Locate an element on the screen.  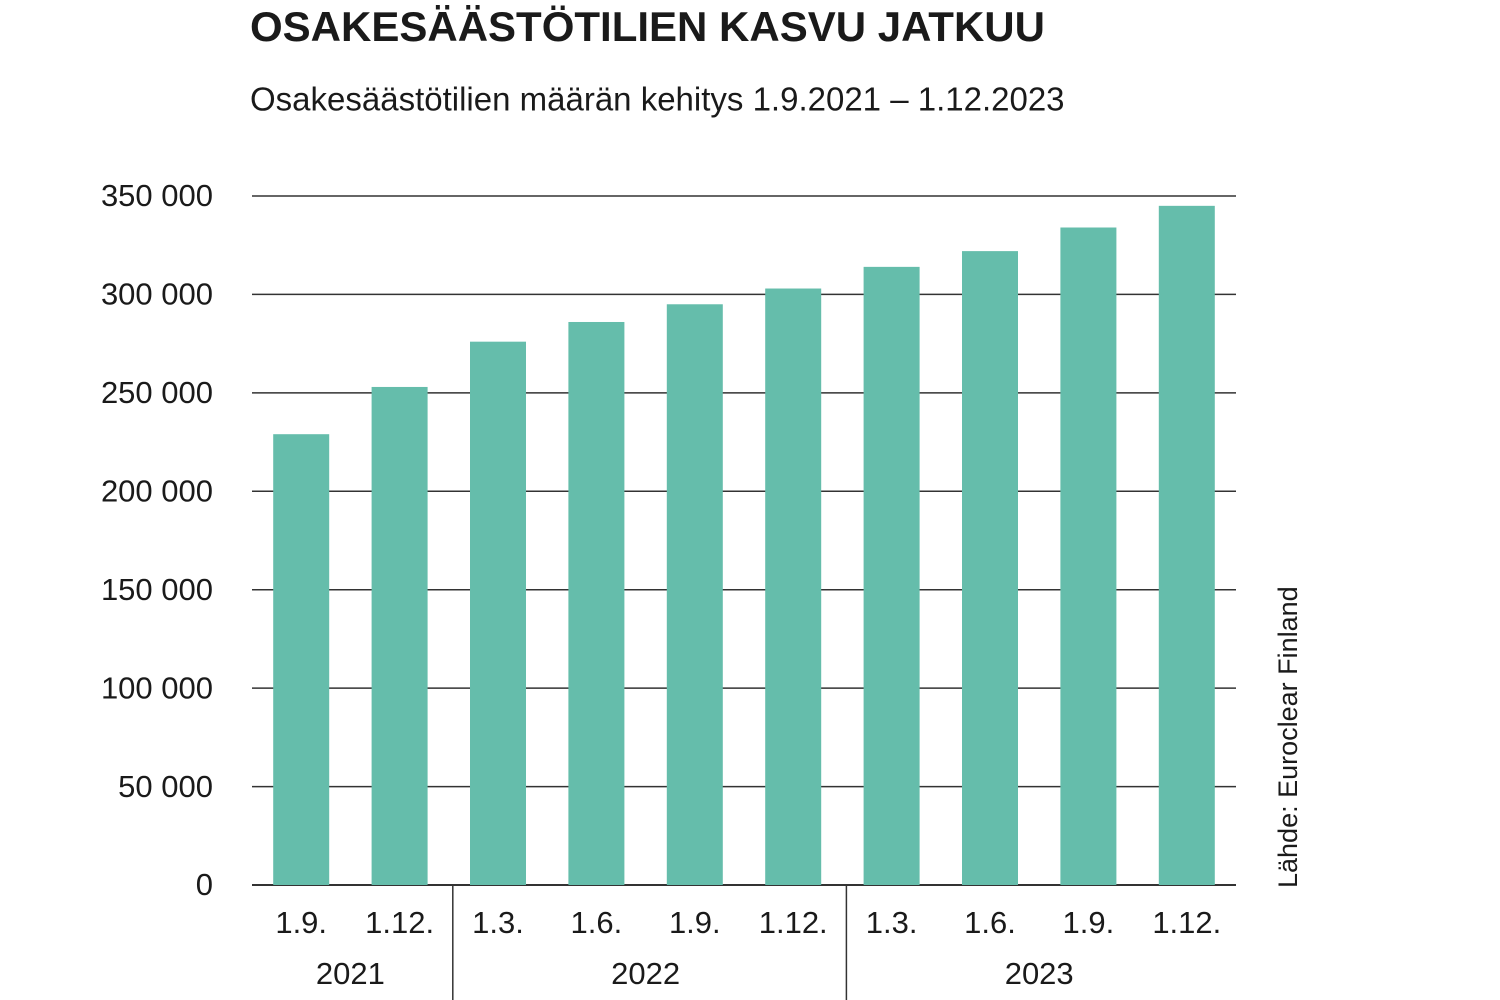
group-label: 2023 is located at coordinates (1039, 973).